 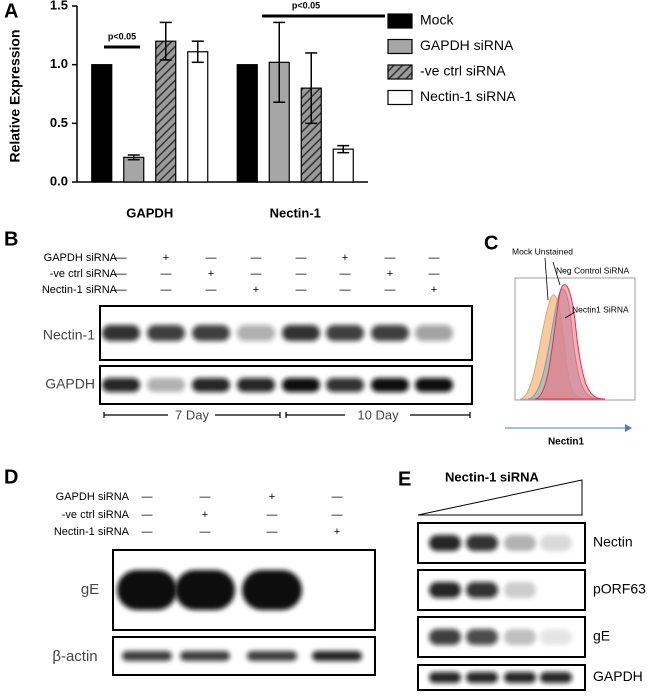 What do you see at coordinates (619, 589) in the screenshot?
I see `blot-label: pORF63` at bounding box center [619, 589].